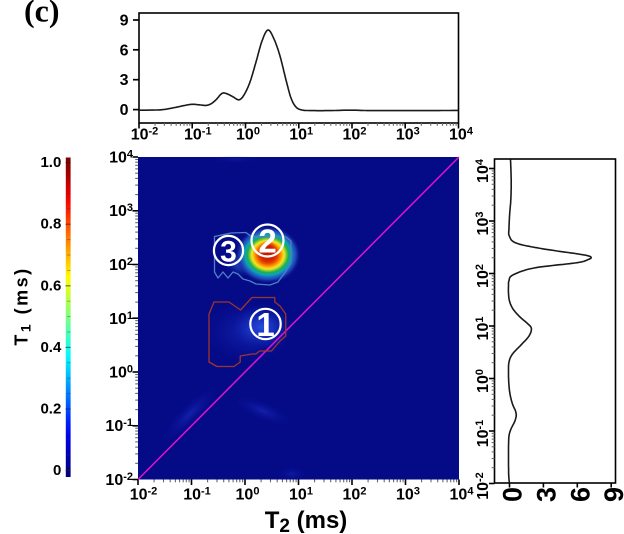 This screenshot has height=534, width=624. I want to click on svg-text: 0.6, so click(50, 285).